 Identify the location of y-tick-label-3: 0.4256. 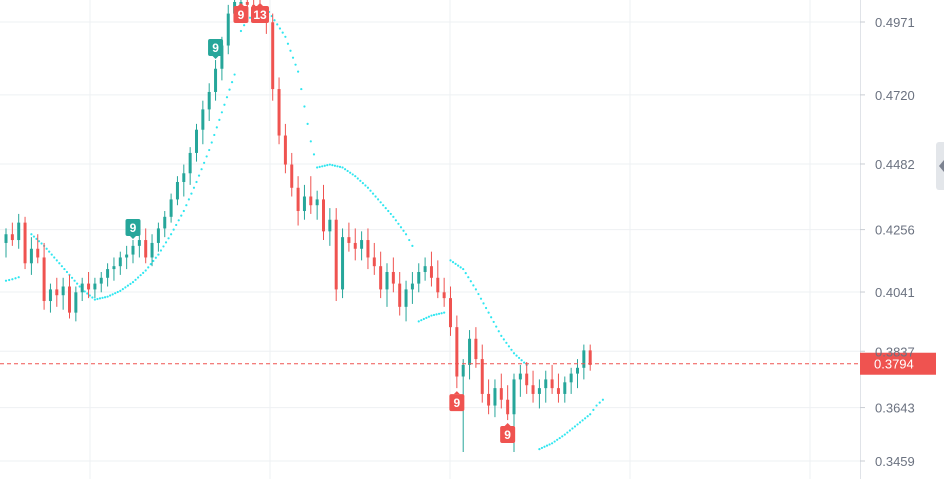
(895, 230).